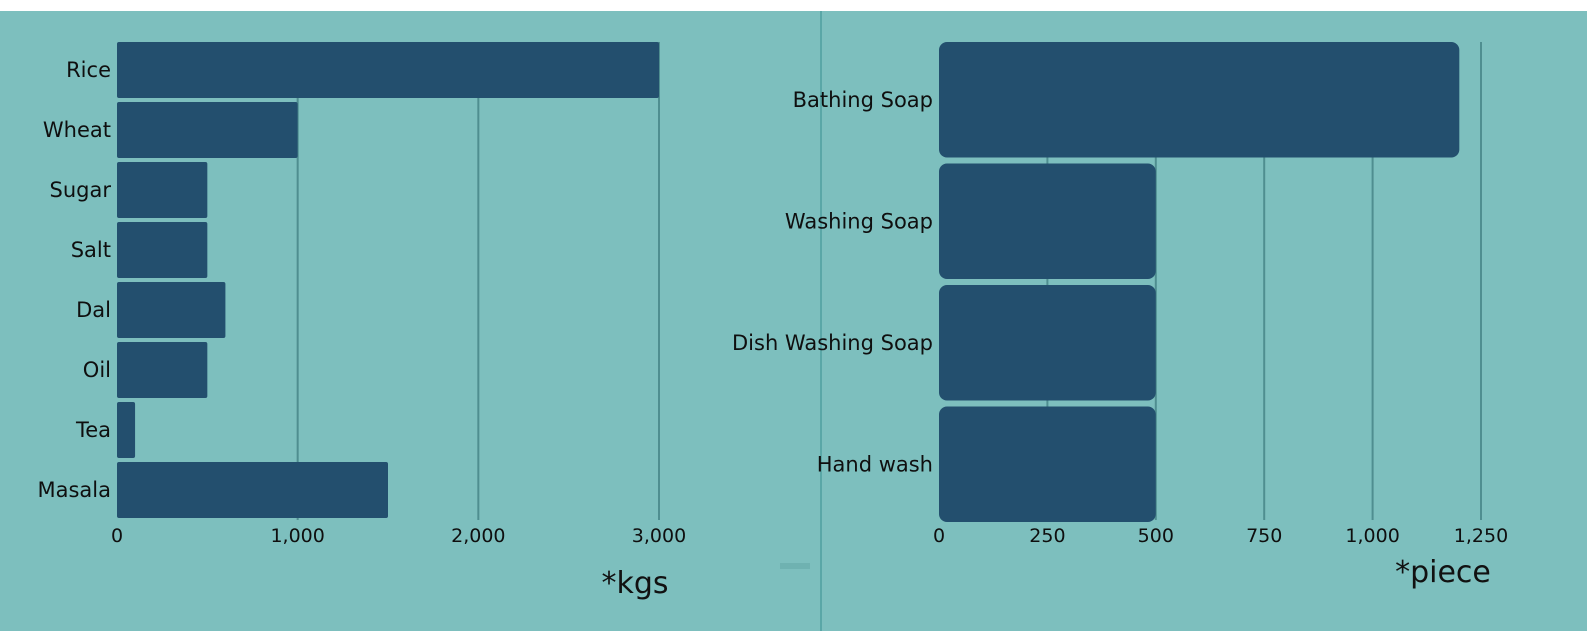 This screenshot has height=631, width=1587. I want to click on category-label-oil: Oil, so click(97, 370).